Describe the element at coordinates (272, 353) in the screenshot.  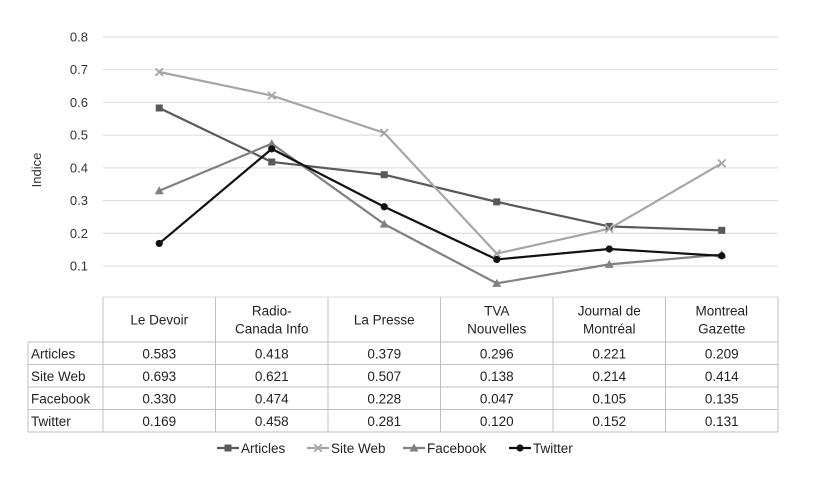
I see `table-cell-articles: 0.418` at that location.